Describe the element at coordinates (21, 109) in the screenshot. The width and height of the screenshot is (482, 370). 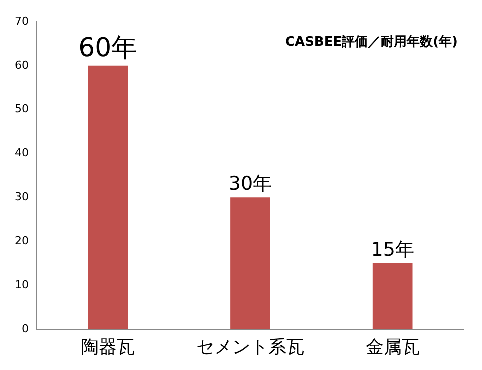
I see `y-tick-label: 50` at that location.